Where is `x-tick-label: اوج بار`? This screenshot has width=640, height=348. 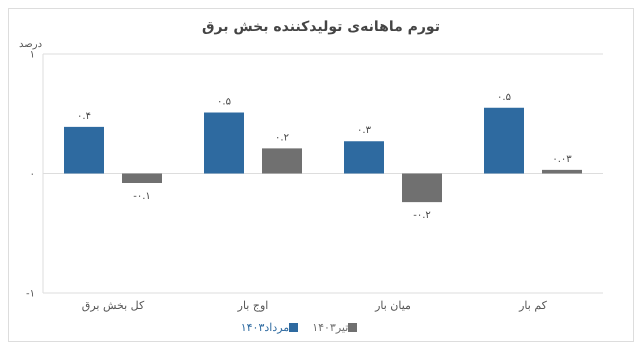
x-tick-label: اوج بار is located at coordinates (252, 305).